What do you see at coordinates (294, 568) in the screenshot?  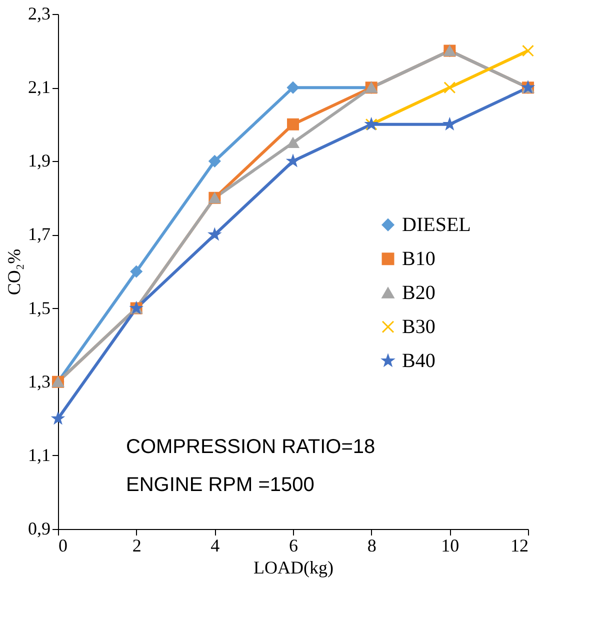 I see `x-axis-title: LOAD(kg)` at bounding box center [294, 568].